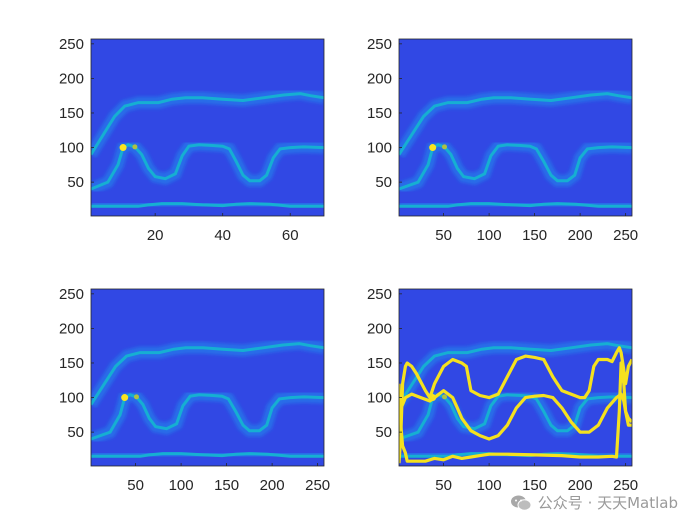 The image size is (700, 525). I want to click on x-tick-label: 40, so click(222, 235).